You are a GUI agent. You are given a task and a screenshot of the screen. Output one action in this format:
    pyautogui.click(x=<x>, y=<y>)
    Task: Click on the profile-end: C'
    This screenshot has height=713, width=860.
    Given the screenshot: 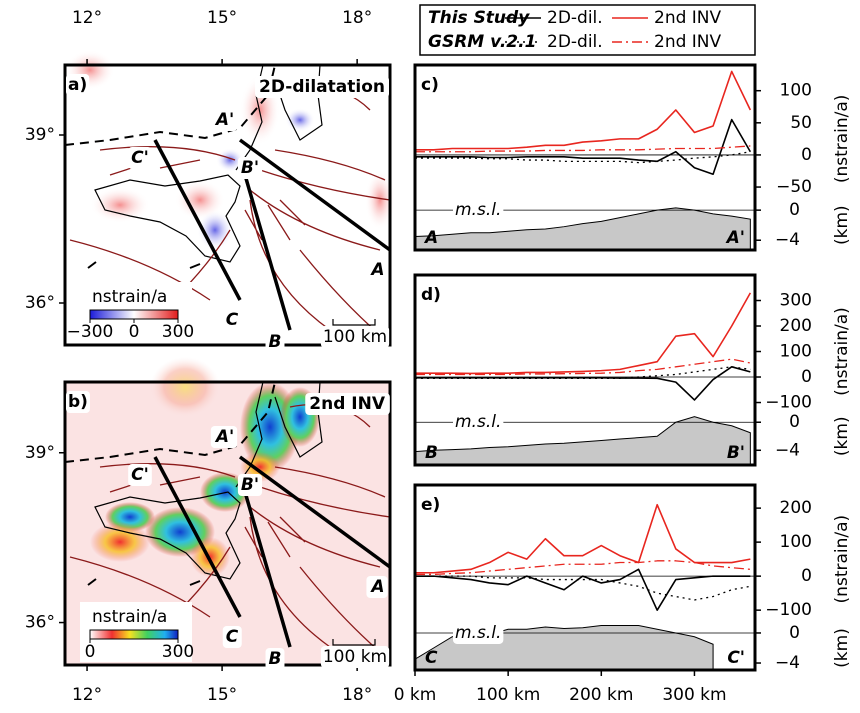 What is the action you would take?
    pyautogui.click(x=736, y=658)
    